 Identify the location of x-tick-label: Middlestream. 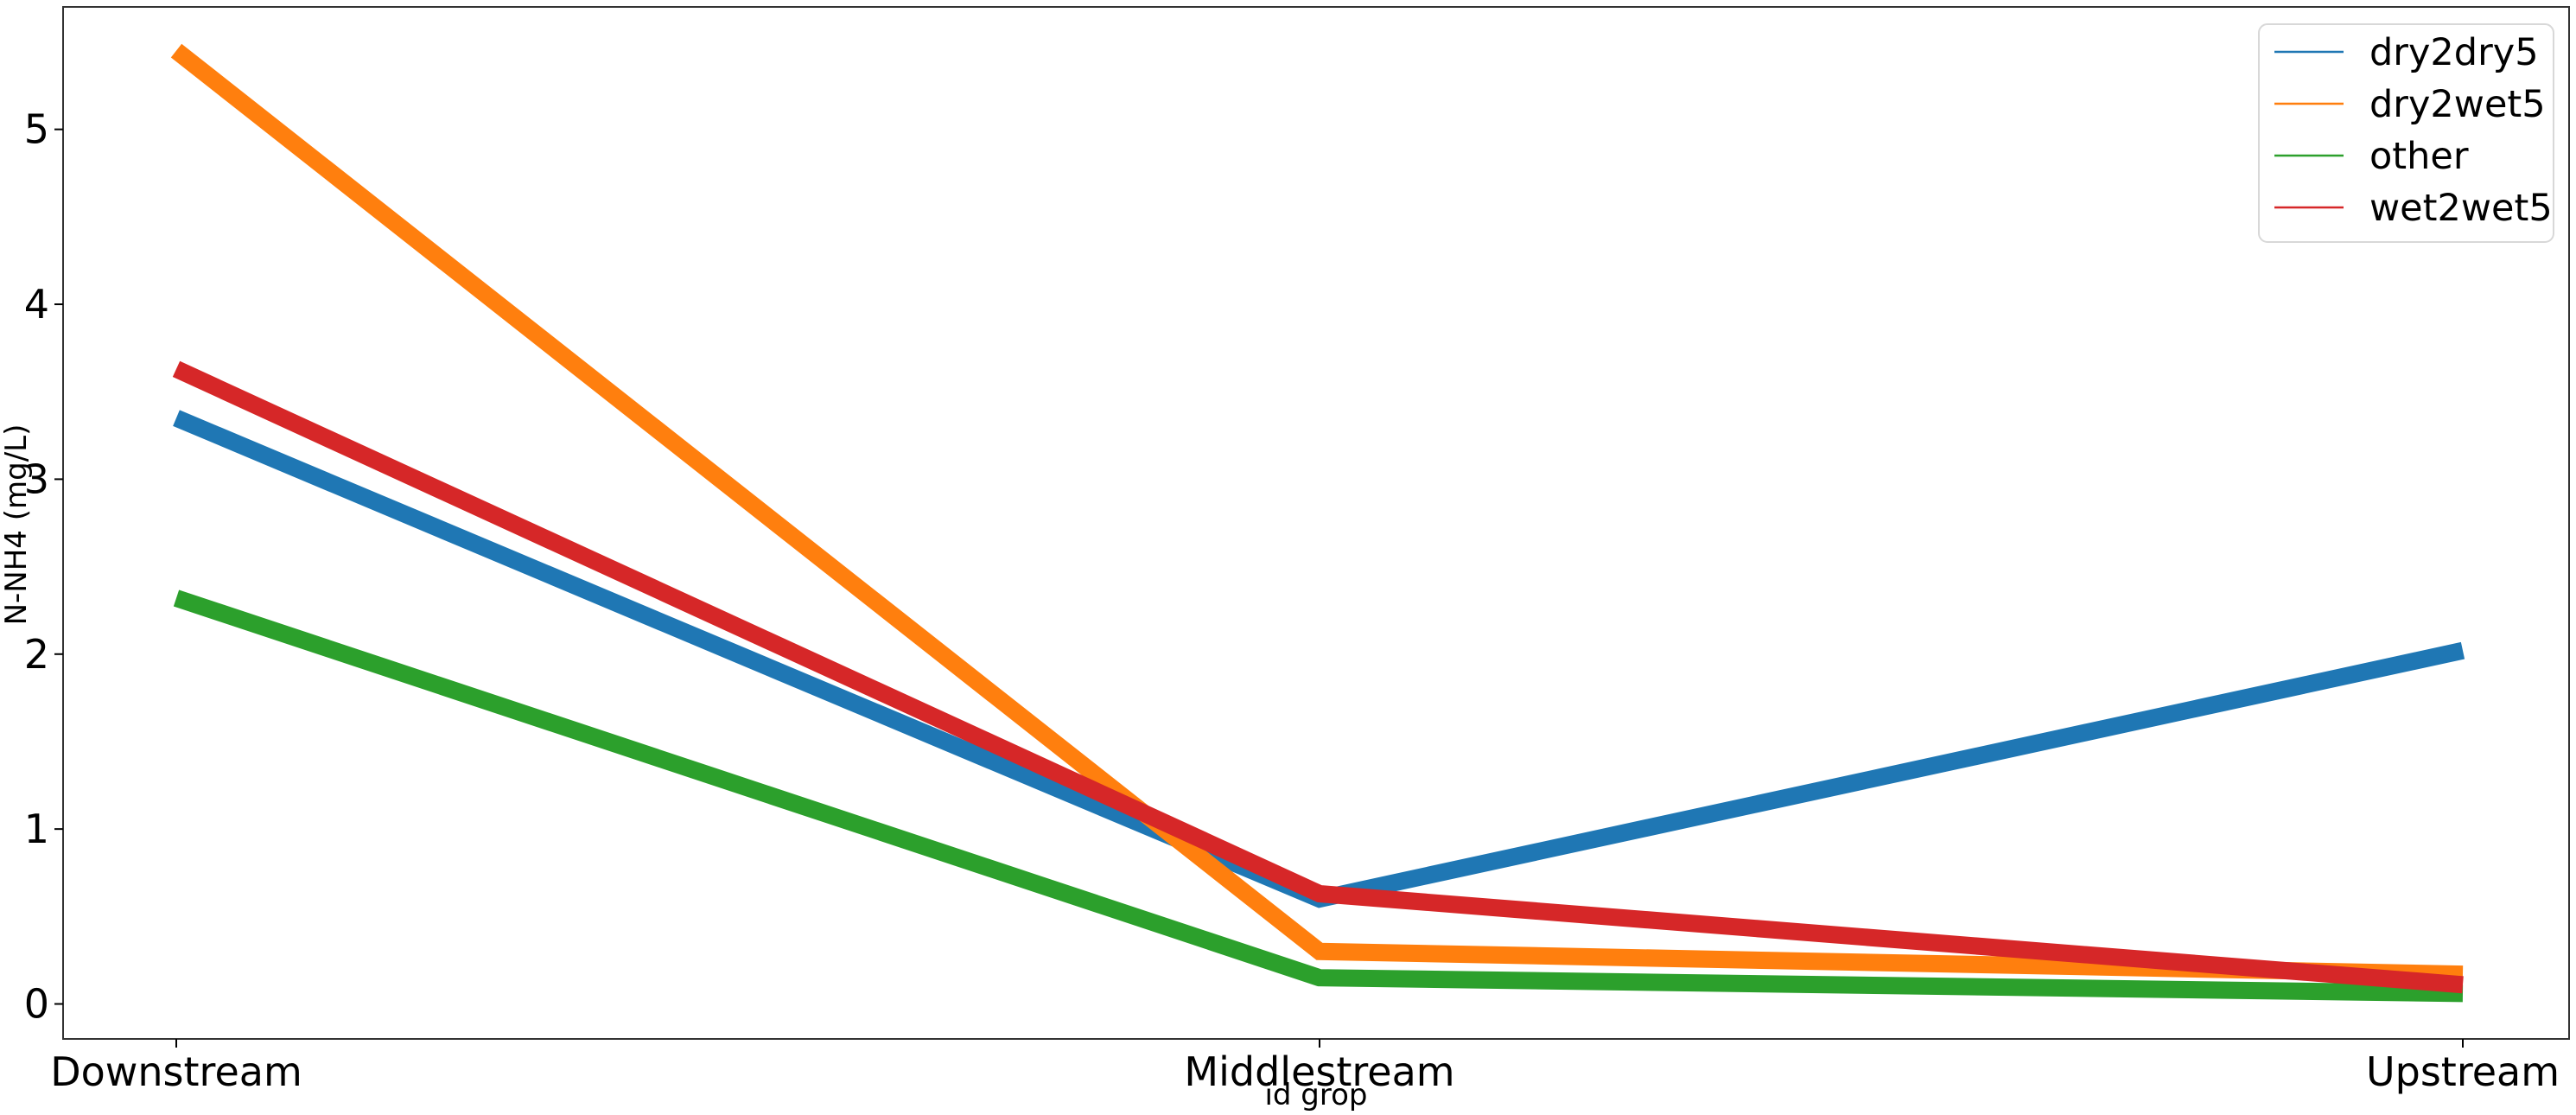
(1319, 1071).